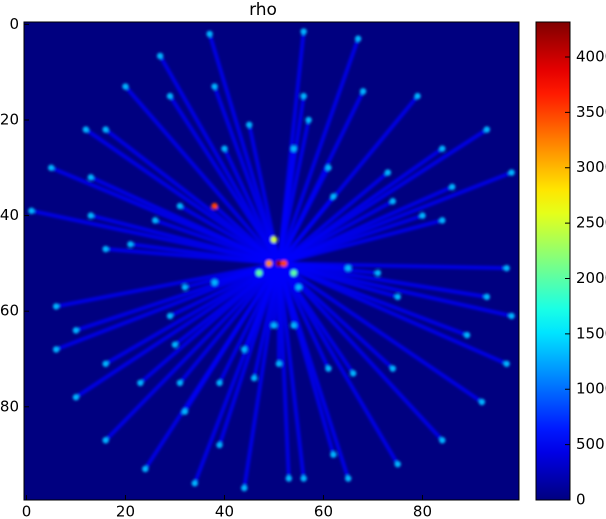 This screenshot has width=606, height=519. Describe the element at coordinates (591, 389) in the screenshot. I see `colorbar-tick-label: 1000` at that location.